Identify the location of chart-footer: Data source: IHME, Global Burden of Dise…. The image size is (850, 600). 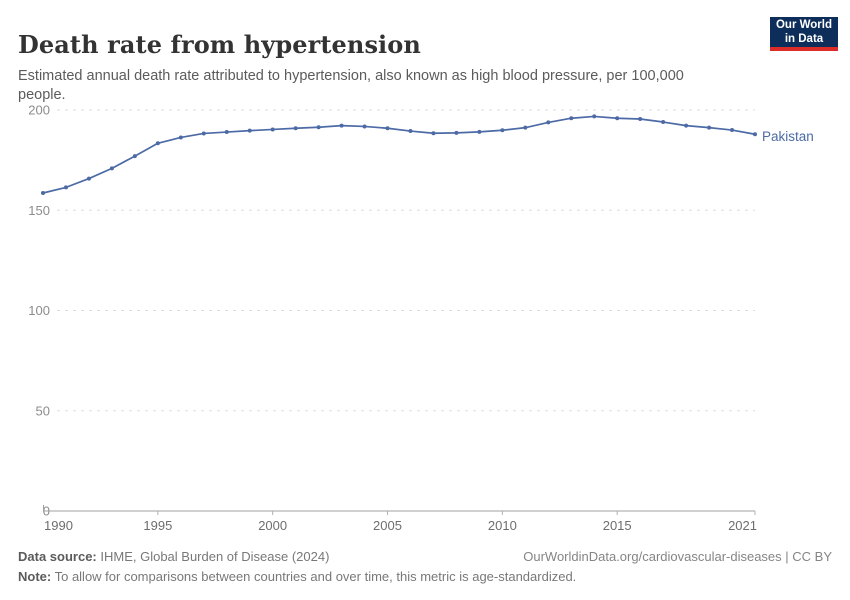
(425, 567).